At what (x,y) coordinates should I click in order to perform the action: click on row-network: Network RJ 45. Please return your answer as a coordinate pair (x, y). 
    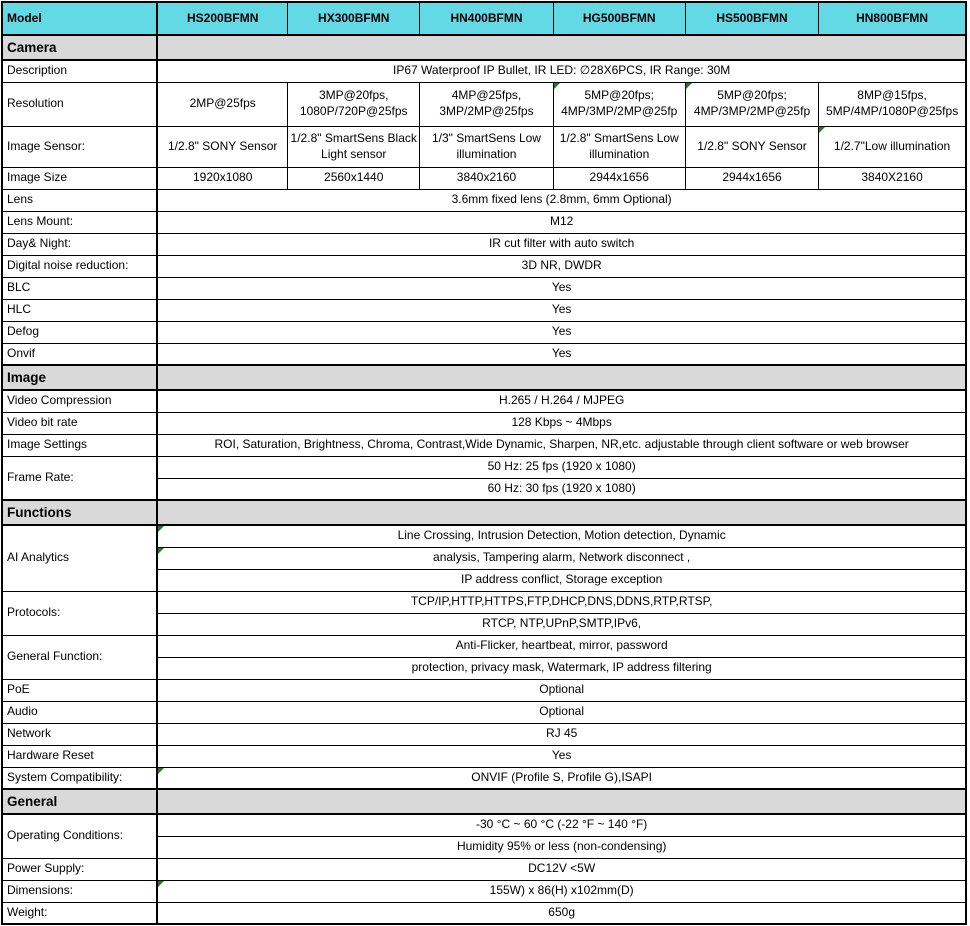
    Looking at the image, I should click on (484, 734).